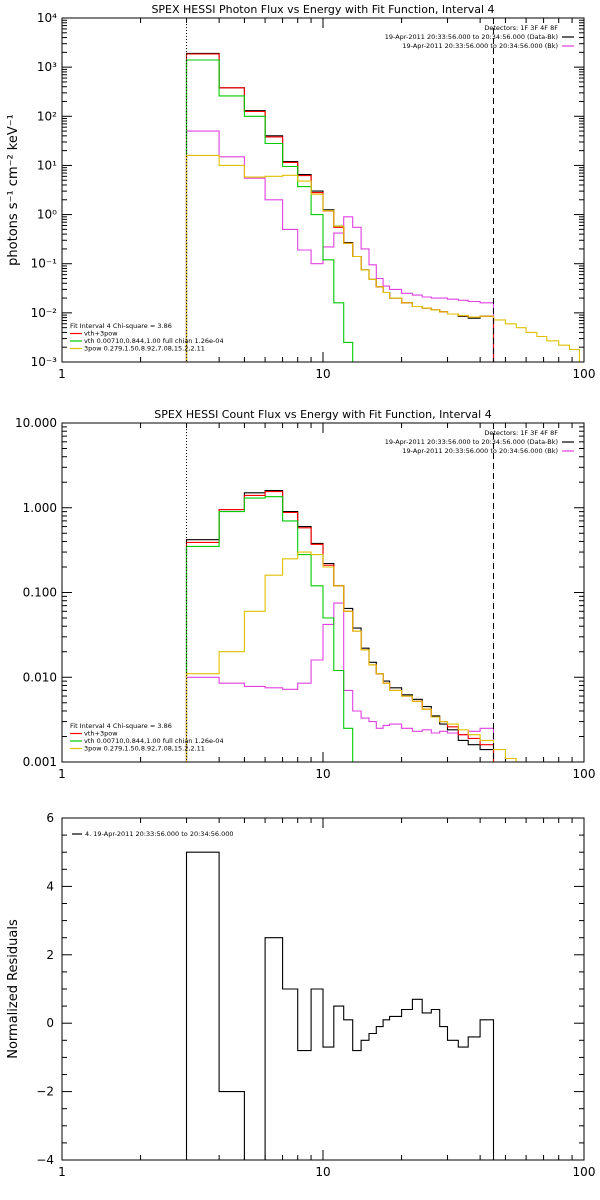  What do you see at coordinates (13, 989) in the screenshot?
I see `y-axis-label: Normalized Residuals` at bounding box center [13, 989].